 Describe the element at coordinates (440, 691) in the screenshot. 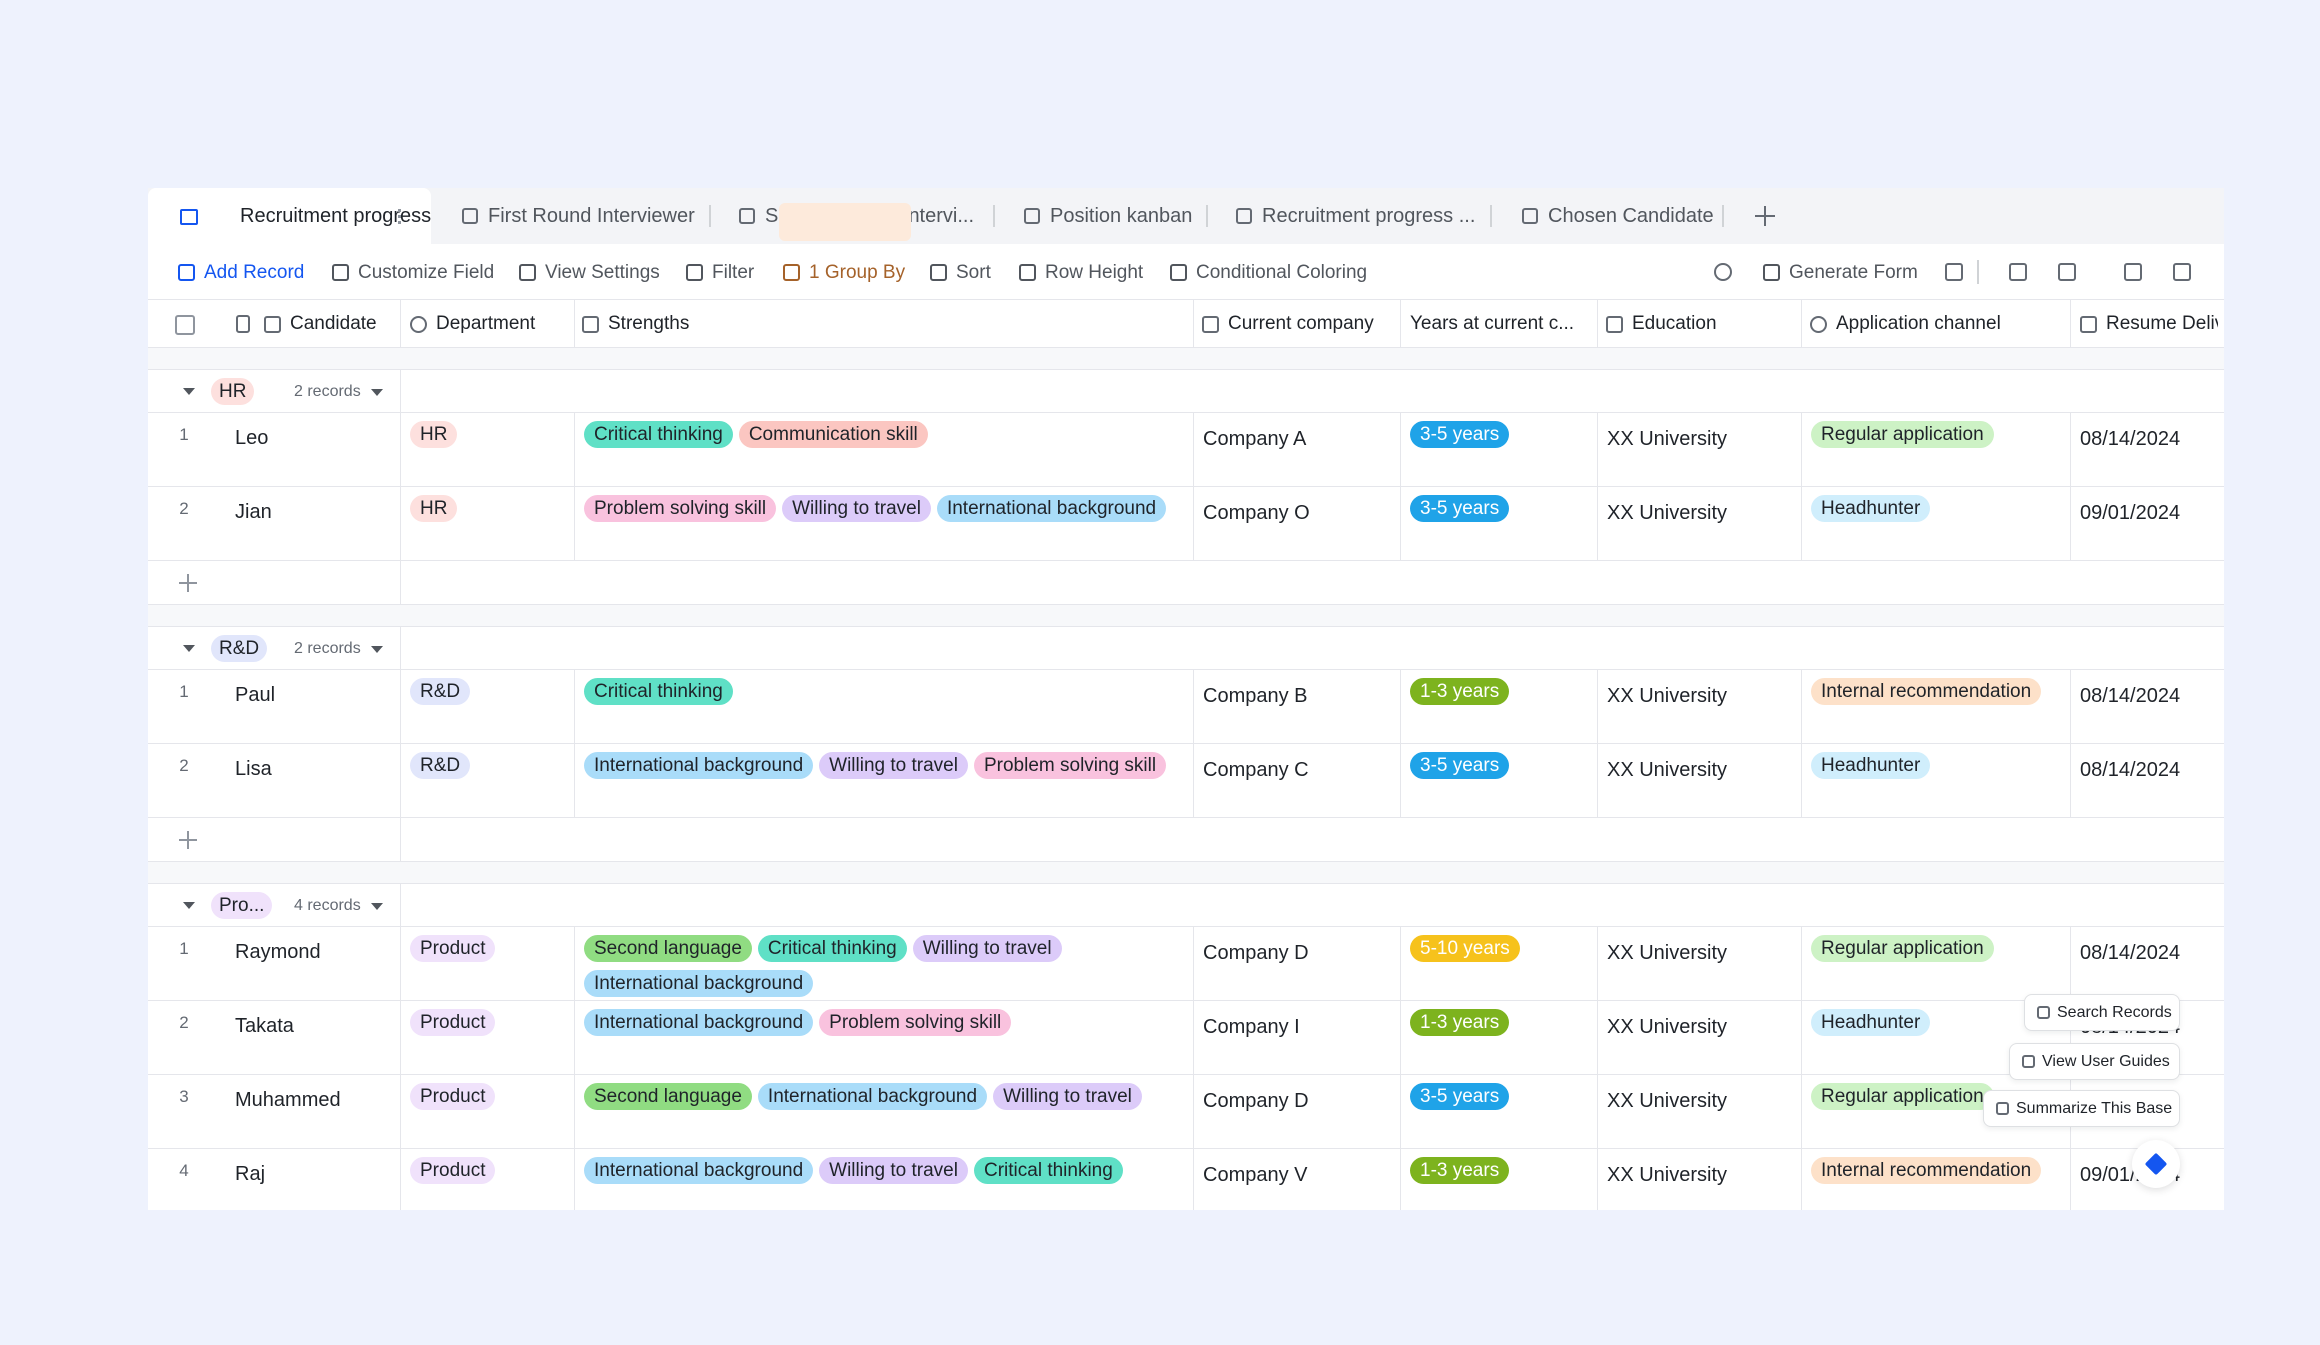

I see `department-tag: R&D` at that location.